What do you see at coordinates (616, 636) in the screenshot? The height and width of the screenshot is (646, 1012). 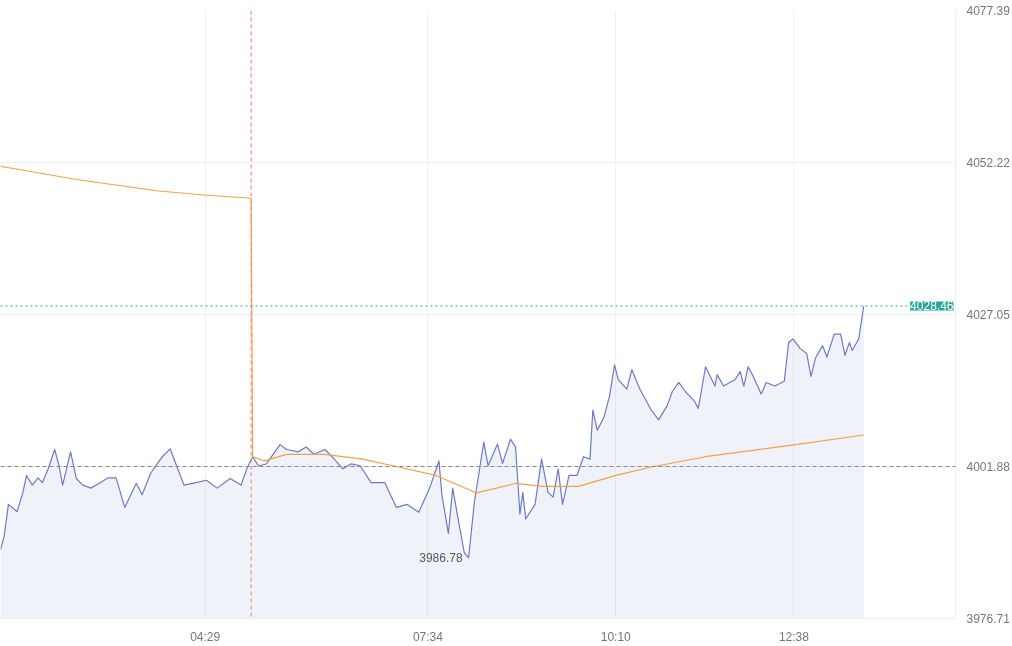 I see `x-tick-label: 10:10` at bounding box center [616, 636].